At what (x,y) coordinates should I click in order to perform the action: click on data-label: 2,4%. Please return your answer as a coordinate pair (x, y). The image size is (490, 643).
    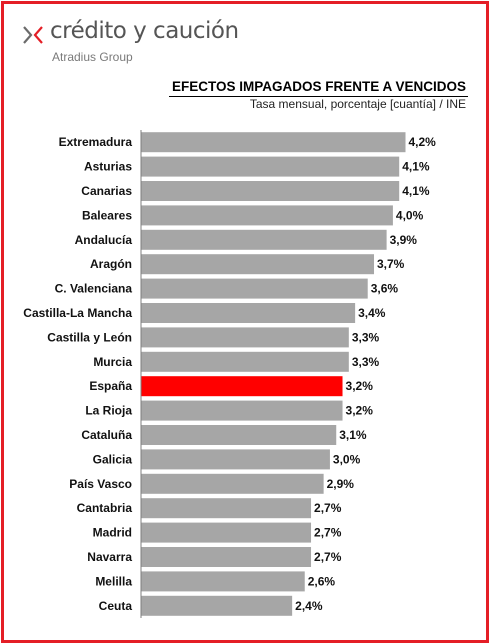
    Looking at the image, I should click on (309, 606).